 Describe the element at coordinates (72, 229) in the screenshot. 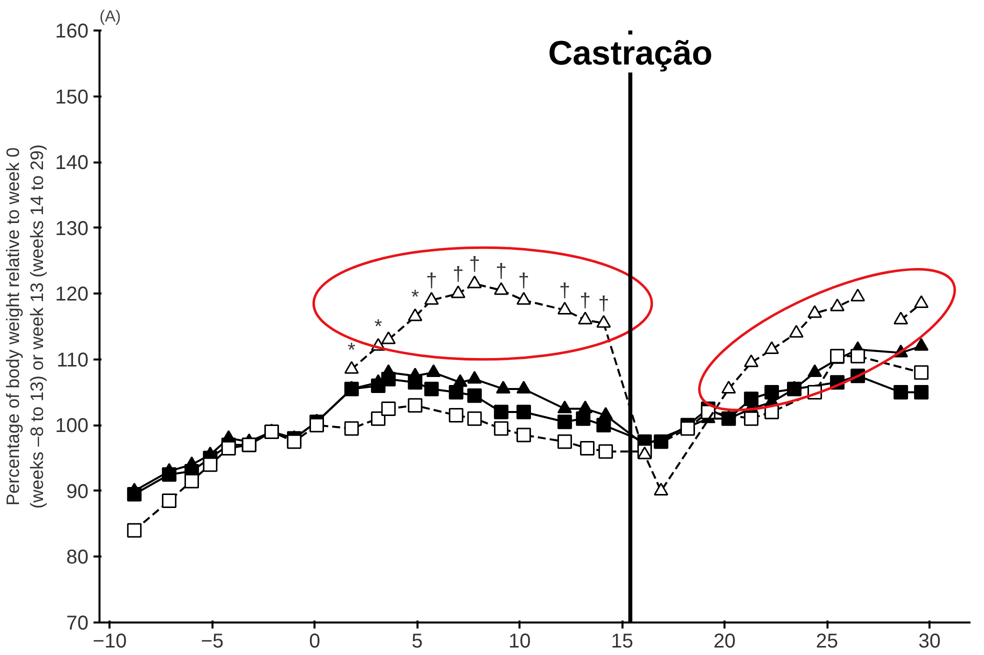

I see `y-tick-label: 130` at that location.